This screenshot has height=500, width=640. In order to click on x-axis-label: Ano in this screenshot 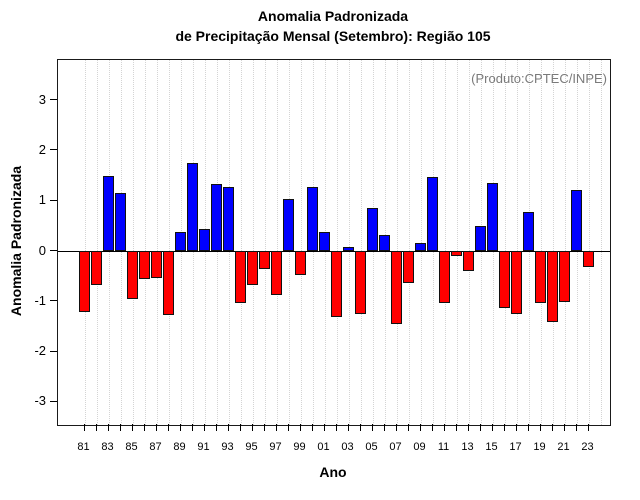, I will do `click(333, 472)`.